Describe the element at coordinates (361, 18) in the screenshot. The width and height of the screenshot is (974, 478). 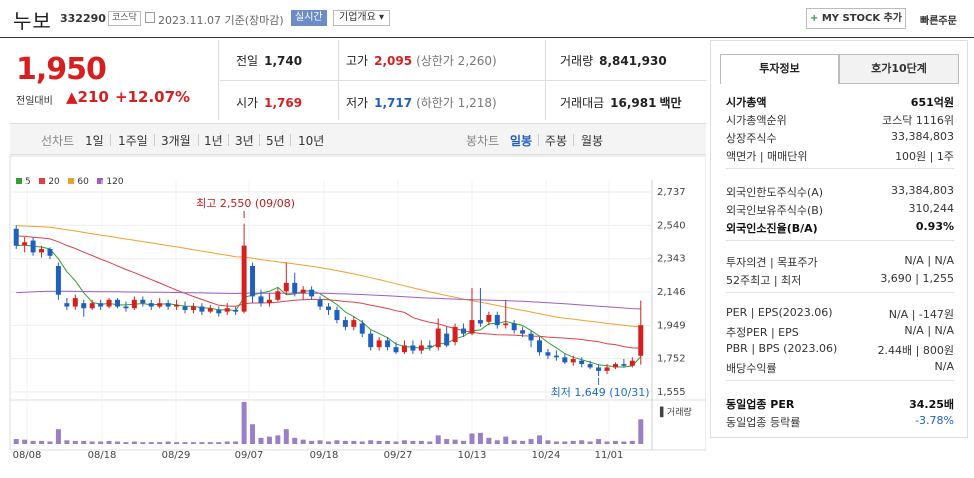
I see `company-overview-dropdown: 기업개요 ▾` at that location.